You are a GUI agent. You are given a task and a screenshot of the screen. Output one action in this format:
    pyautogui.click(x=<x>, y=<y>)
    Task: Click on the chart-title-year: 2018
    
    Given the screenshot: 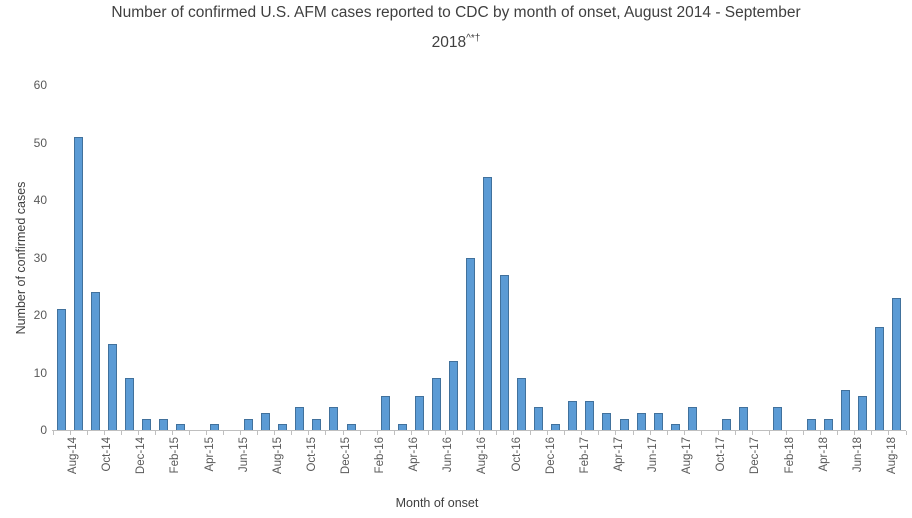 What is the action you would take?
    pyautogui.click(x=449, y=42)
    